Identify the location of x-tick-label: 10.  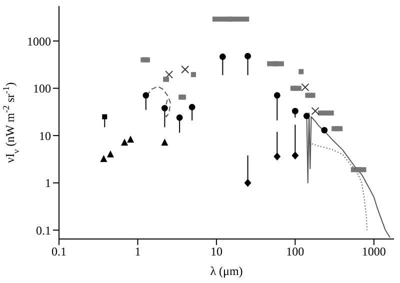
(216, 251).